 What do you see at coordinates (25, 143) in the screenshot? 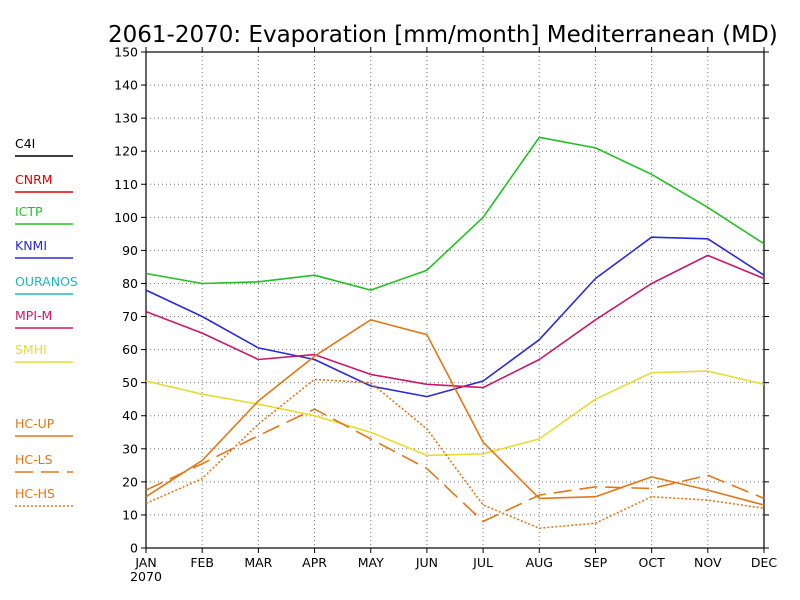
I see `legend-label: C4I` at bounding box center [25, 143].